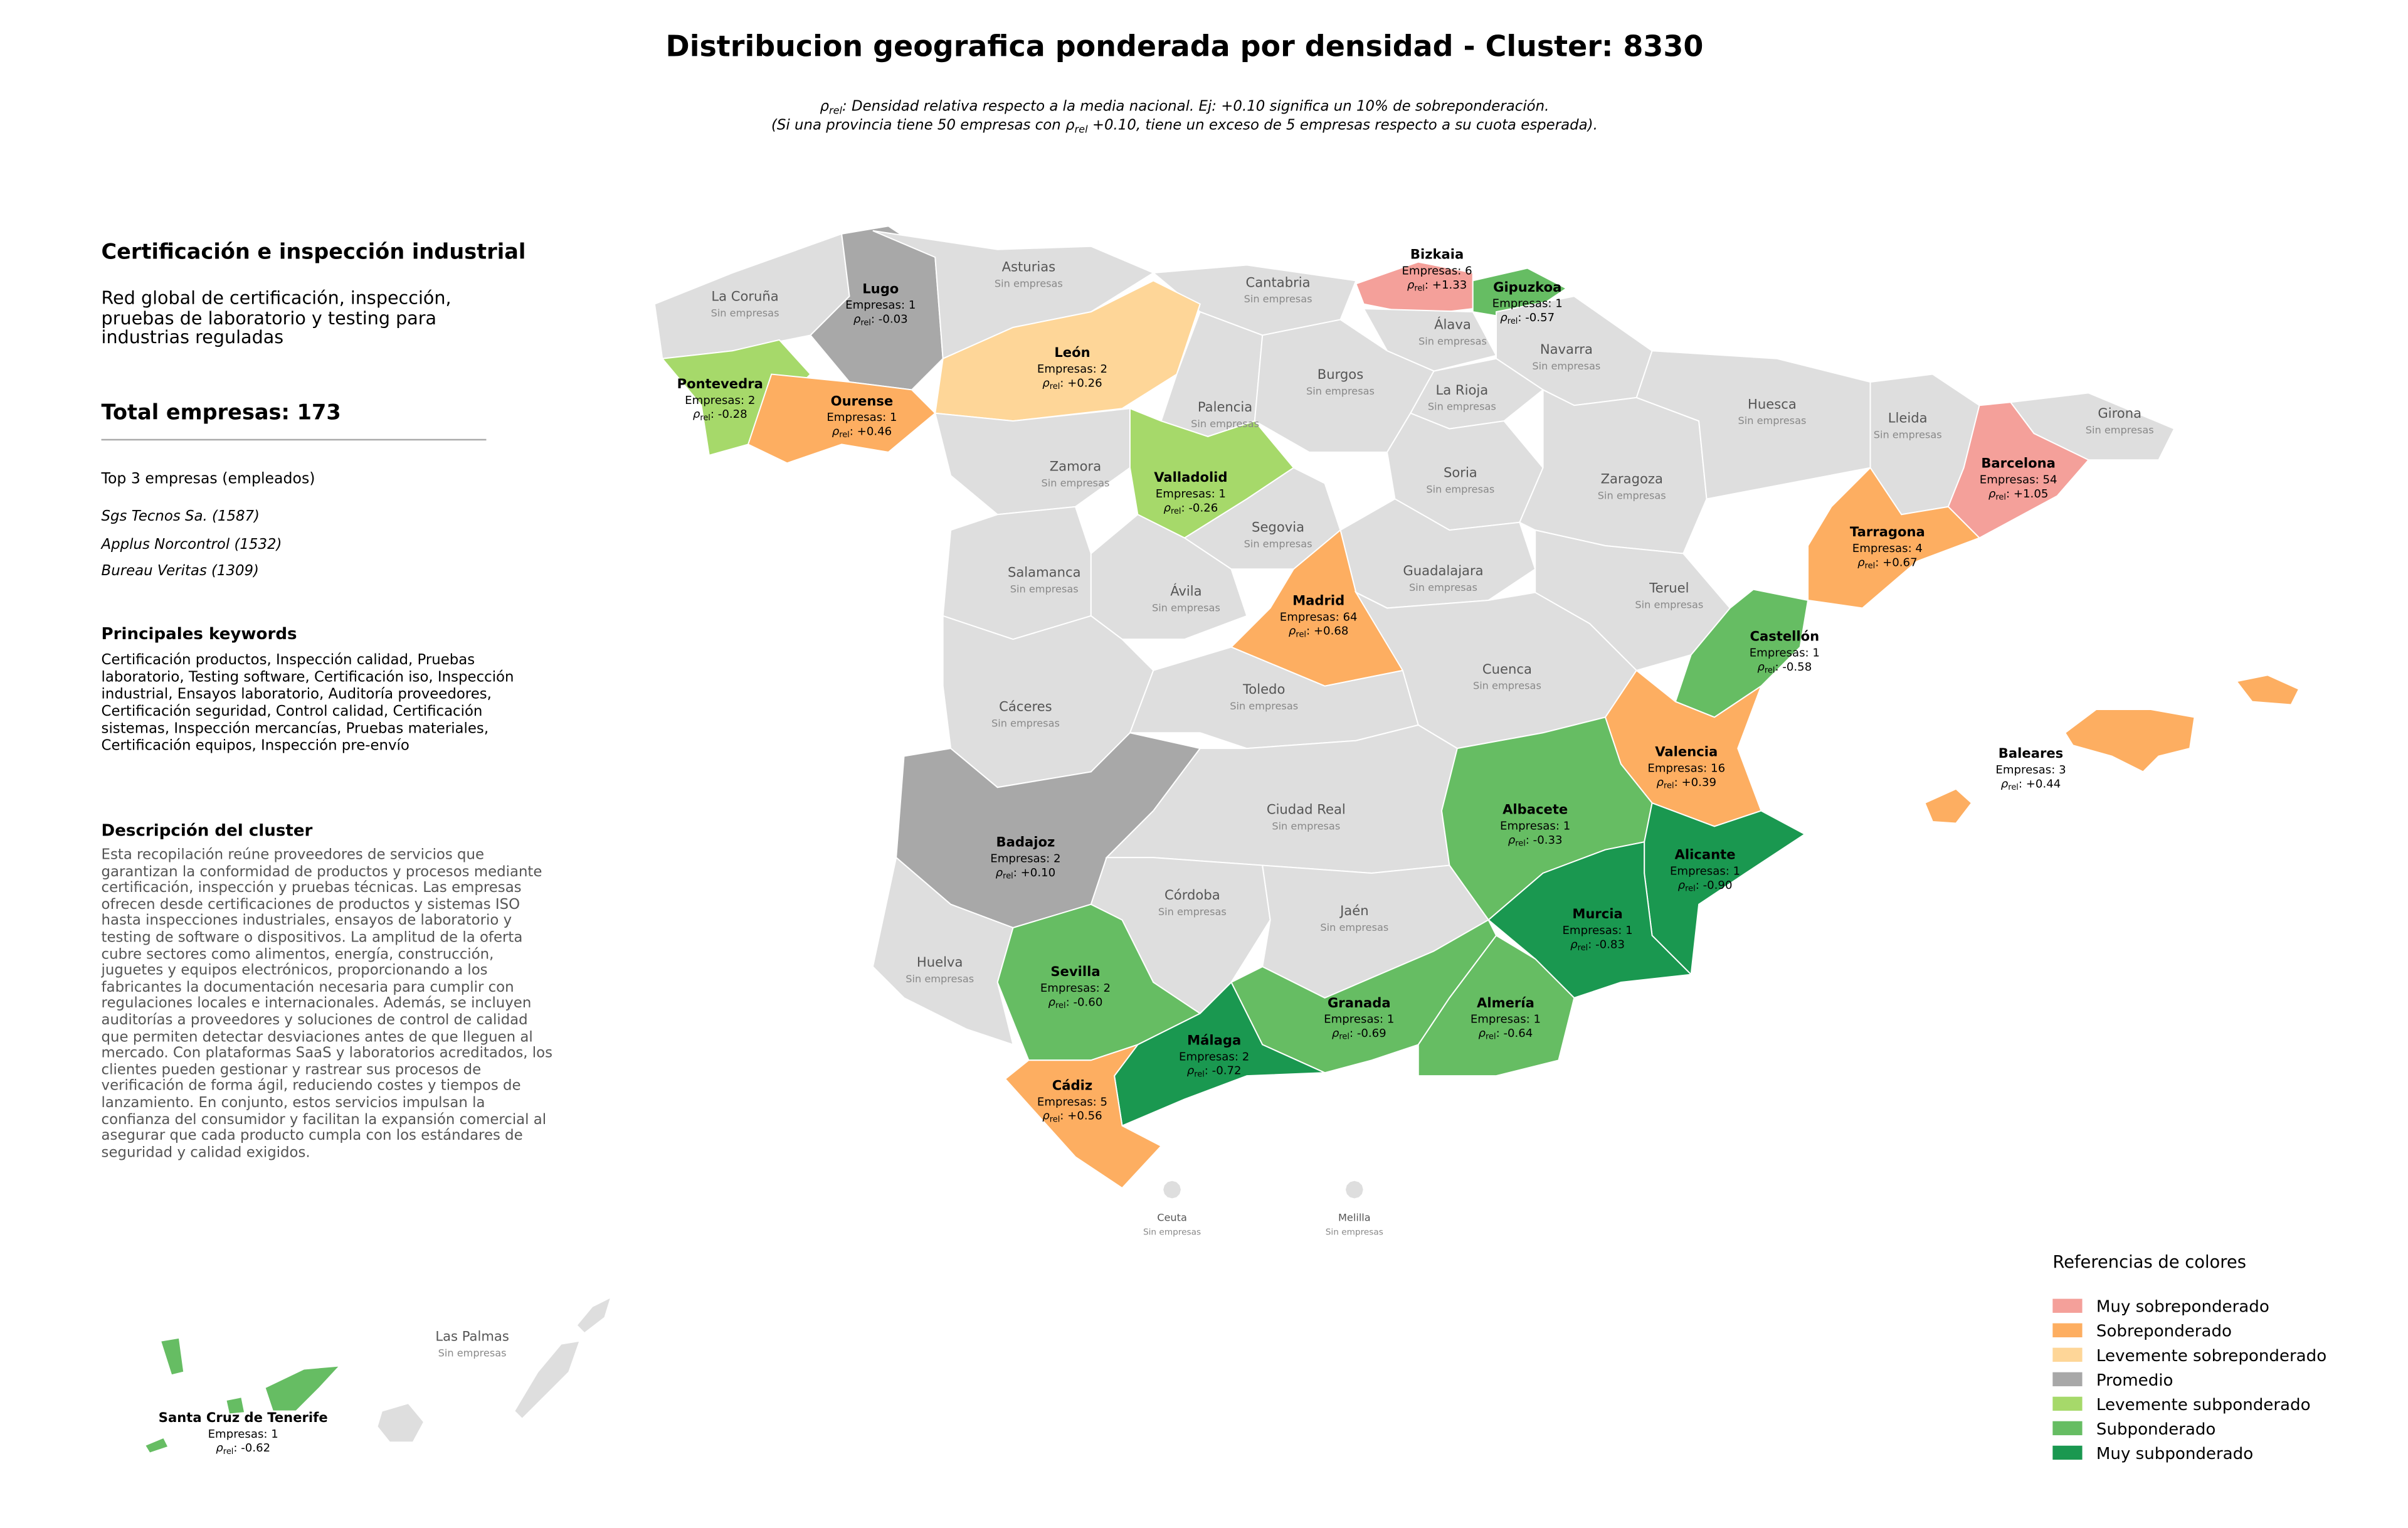 The height and width of the screenshot is (1528, 2408). I want to click on province-rho: ρrel: -0.90, so click(1705, 886).